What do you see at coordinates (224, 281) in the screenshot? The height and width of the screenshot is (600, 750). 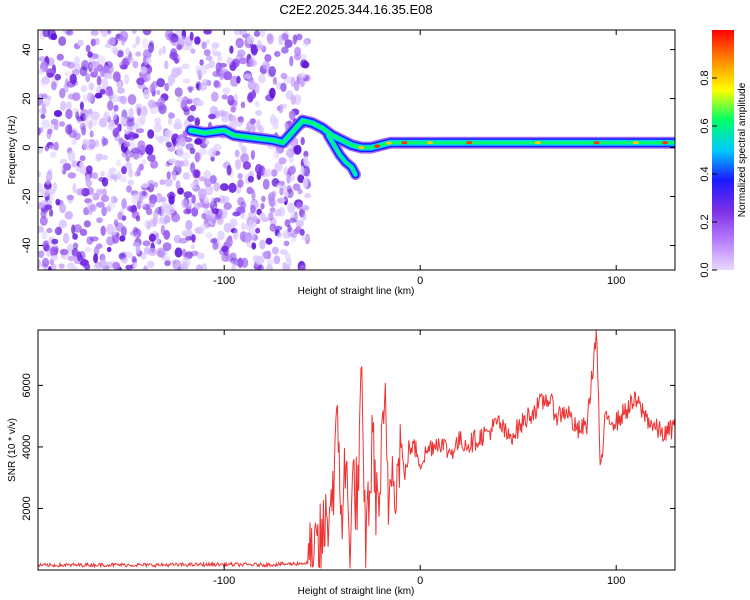 I see `x-tick-label: -100` at bounding box center [224, 281].